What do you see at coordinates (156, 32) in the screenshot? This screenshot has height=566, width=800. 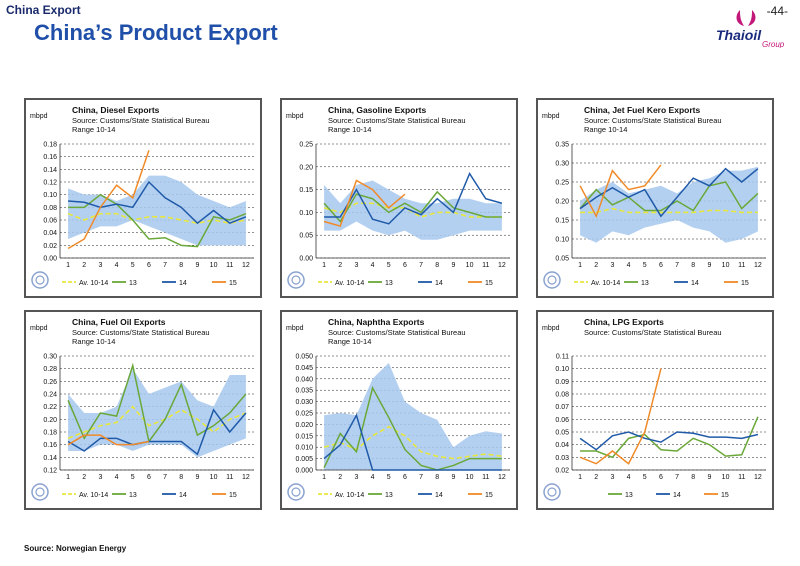 I see `page-title: China’s Product Export` at bounding box center [156, 32].